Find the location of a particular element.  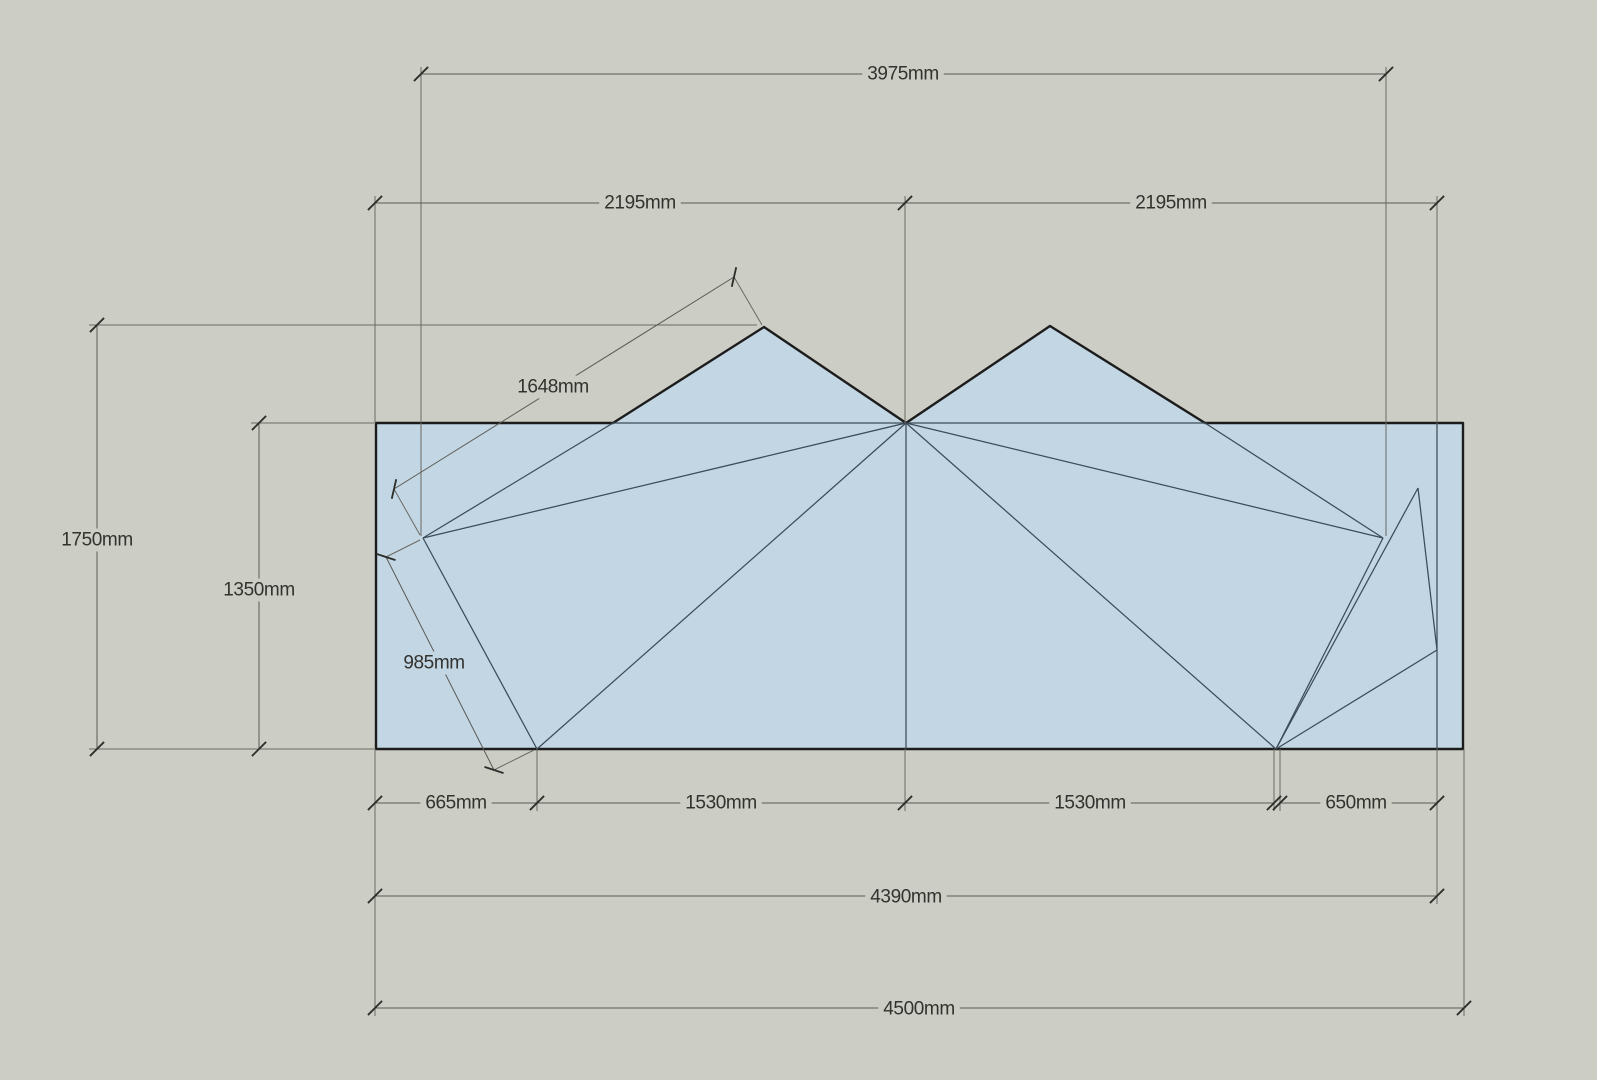

dim-label-3975mm-0: 3975mm is located at coordinates (903, 74).